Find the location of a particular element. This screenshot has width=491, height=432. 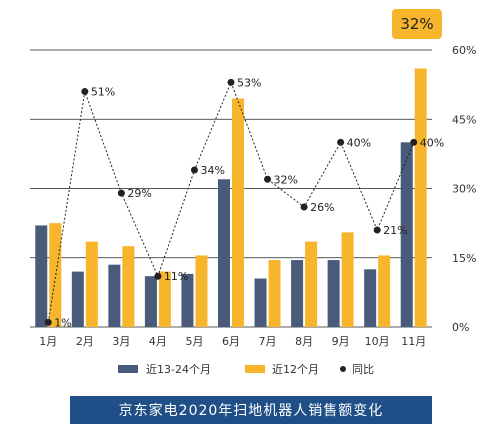

highlight-badge: 32% is located at coordinates (417, 24).